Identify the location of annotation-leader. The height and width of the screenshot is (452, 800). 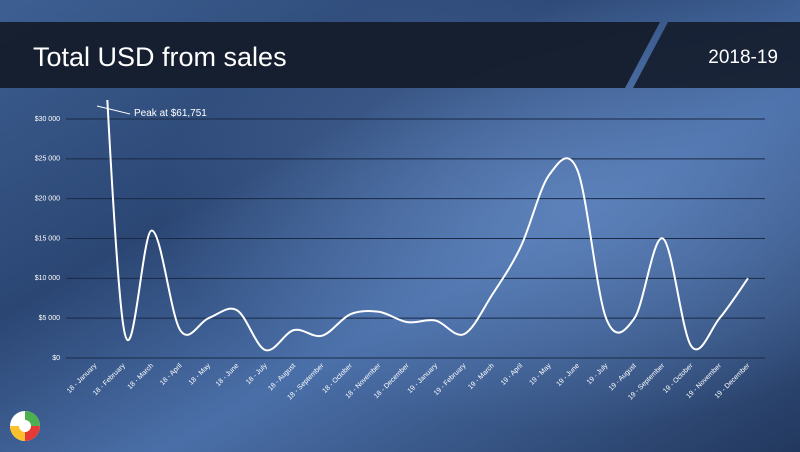
(113, 110).